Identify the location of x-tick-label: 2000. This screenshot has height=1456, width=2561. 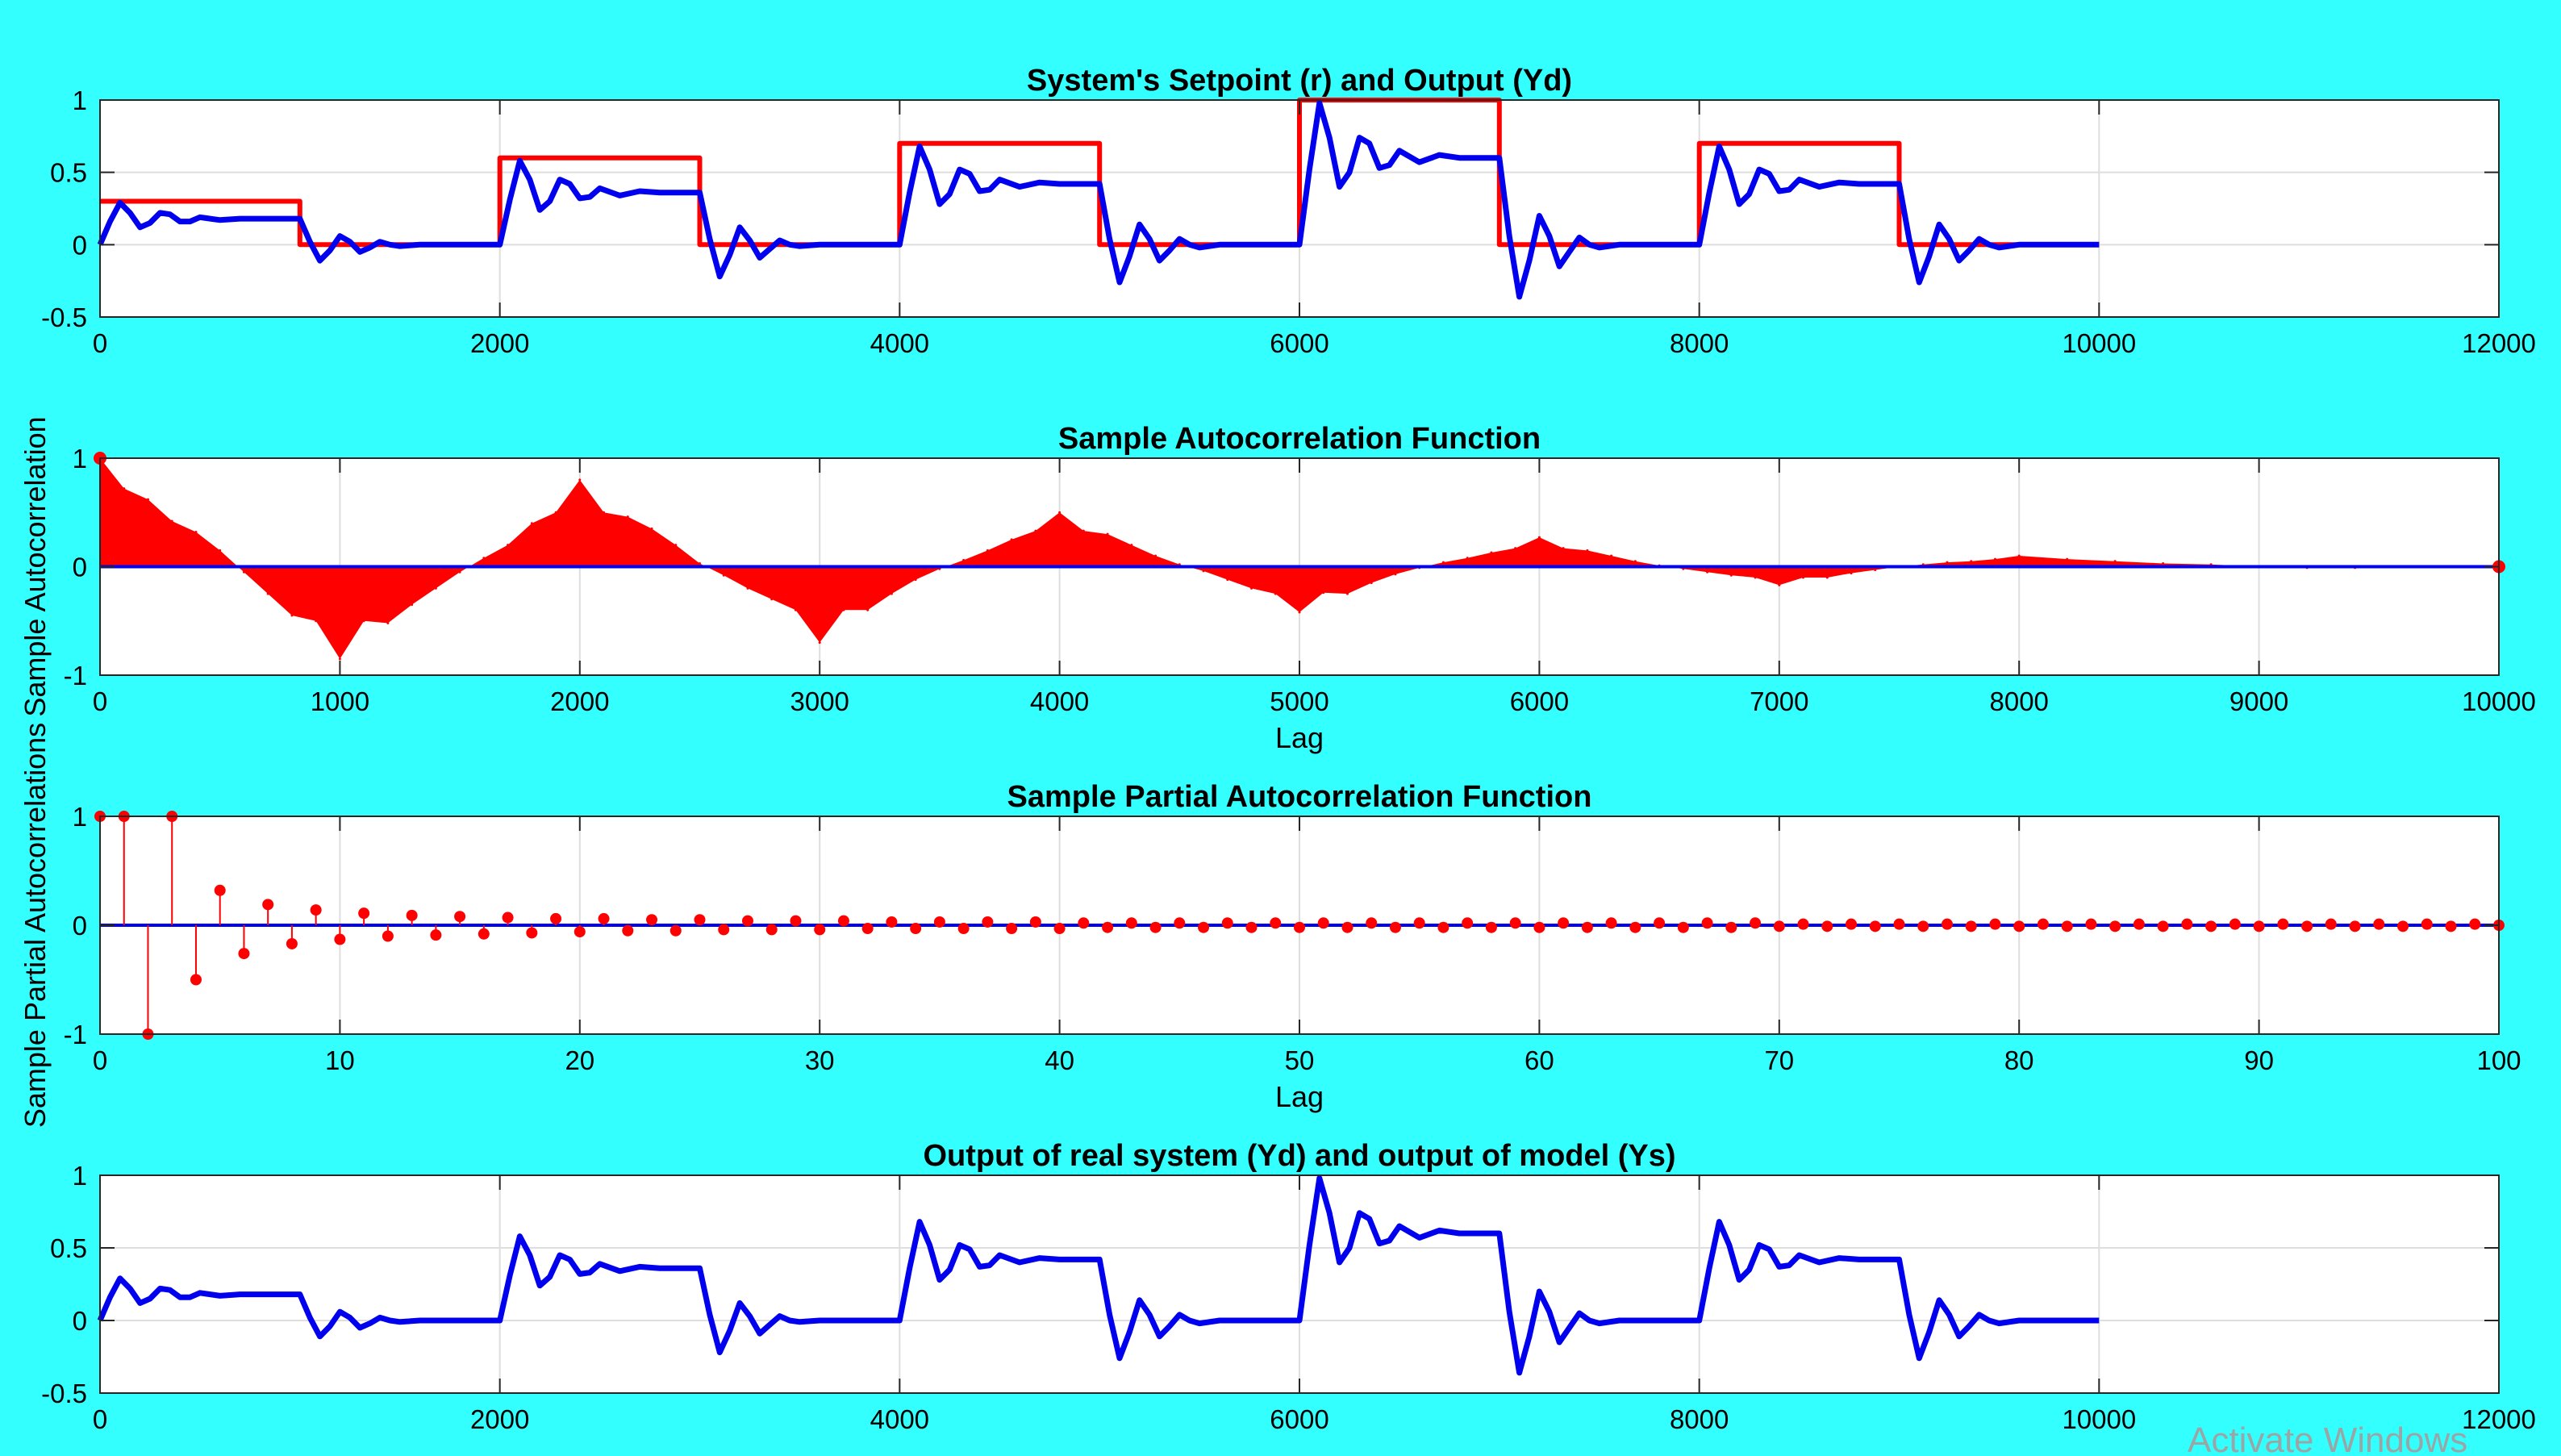
(579, 701).